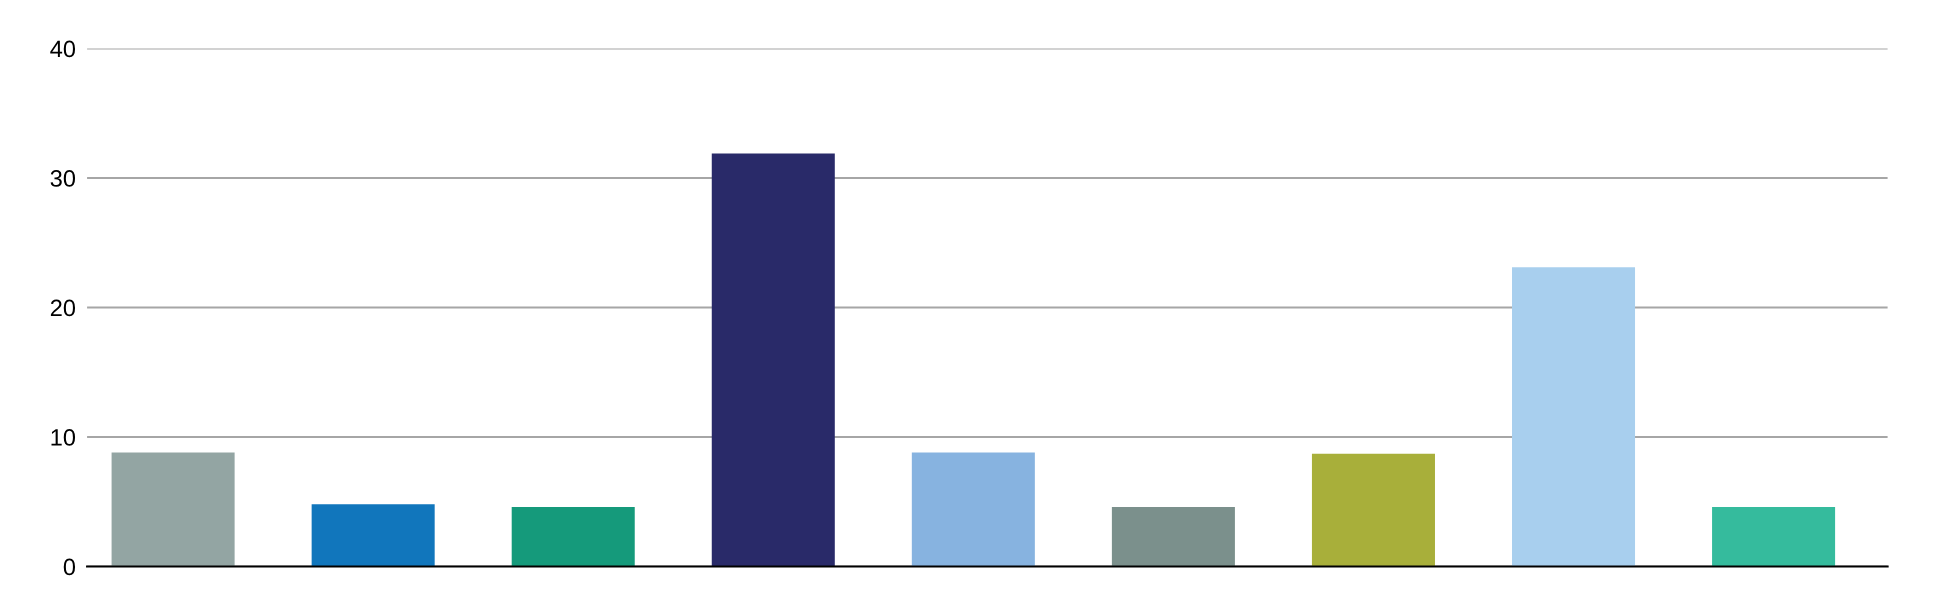  What do you see at coordinates (63, 437) in the screenshot?
I see `y-tick-label: 10` at bounding box center [63, 437].